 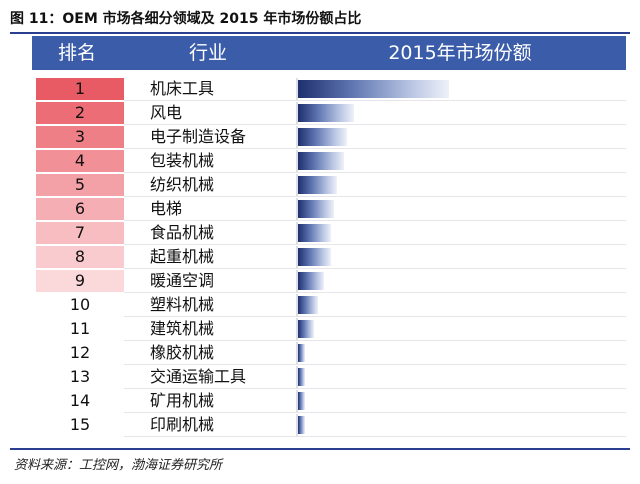 What do you see at coordinates (210, 281) in the screenshot?
I see `industry-label: 暖通空调` at bounding box center [210, 281].